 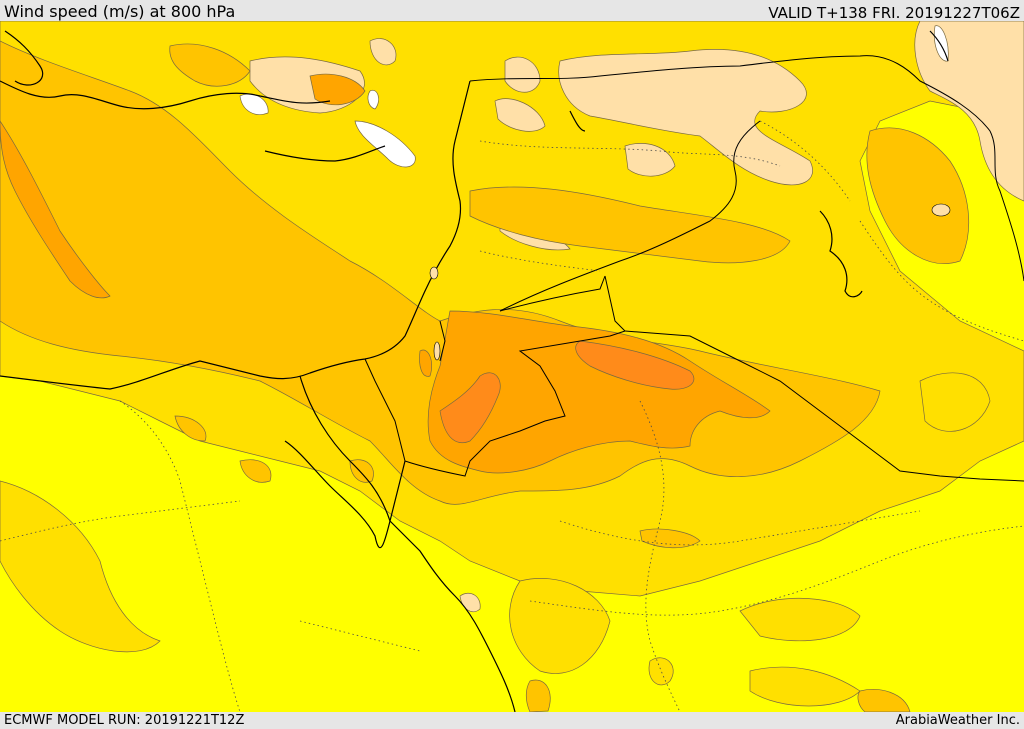 I want to click on small-features, so click(x=690, y=282).